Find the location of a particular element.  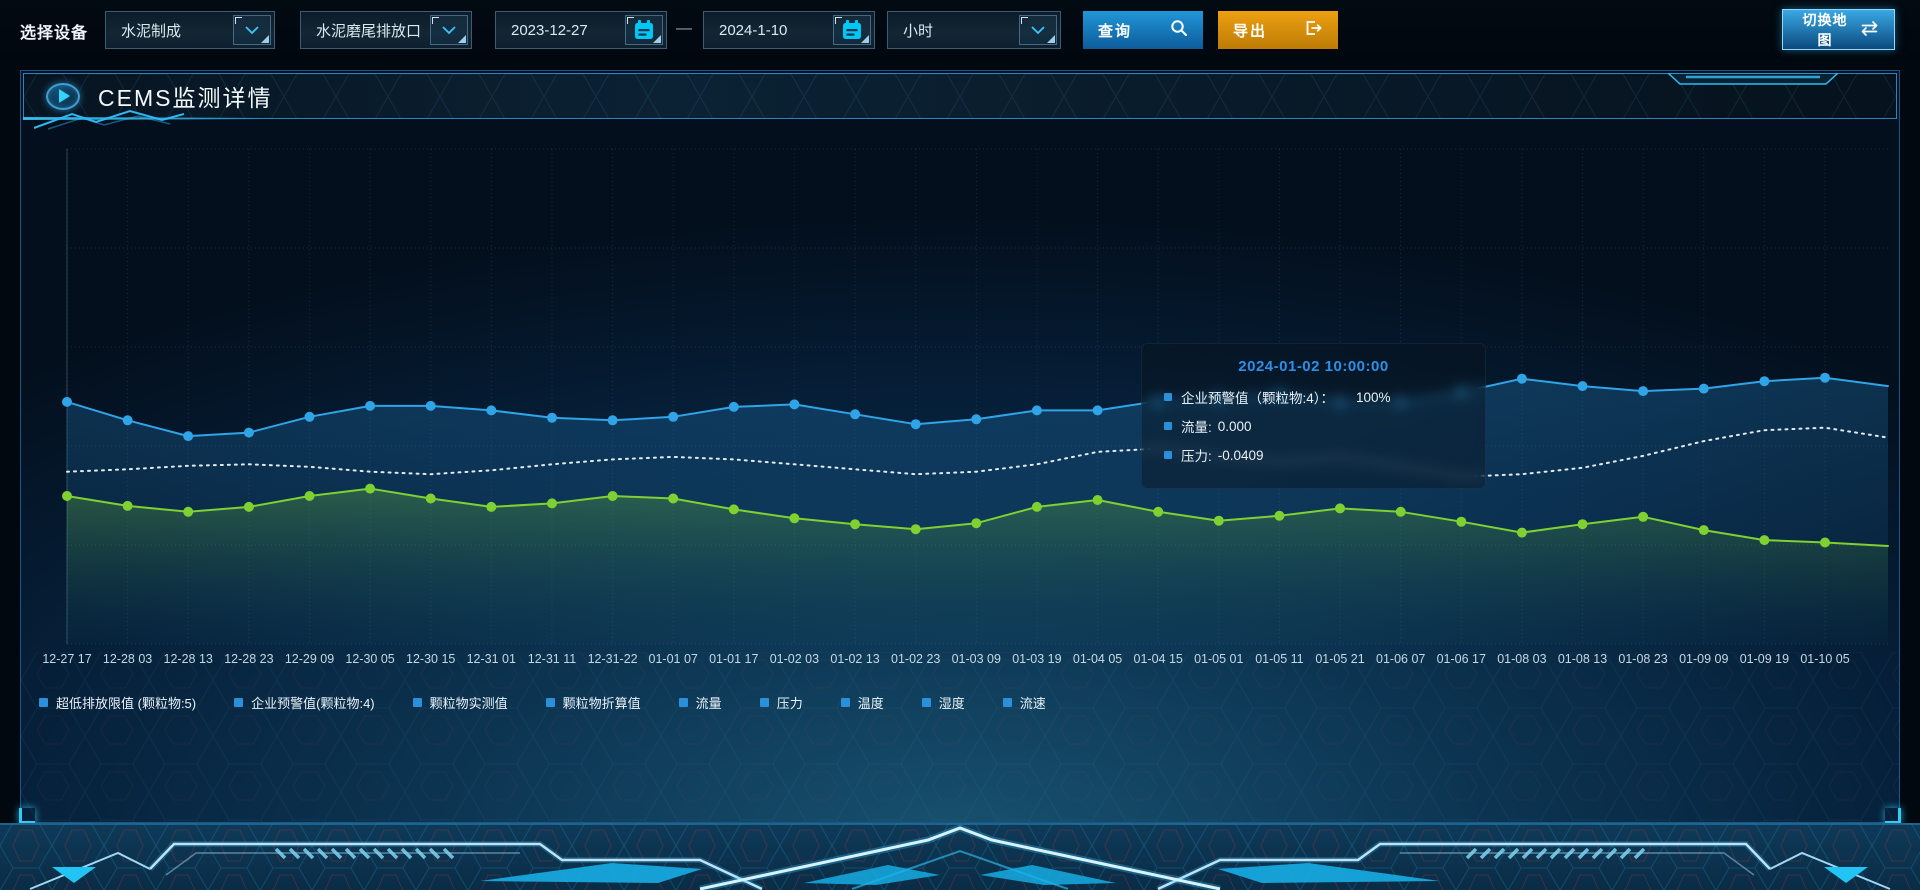

tooltip-item: 流量: 0.000 is located at coordinates (1313, 426).